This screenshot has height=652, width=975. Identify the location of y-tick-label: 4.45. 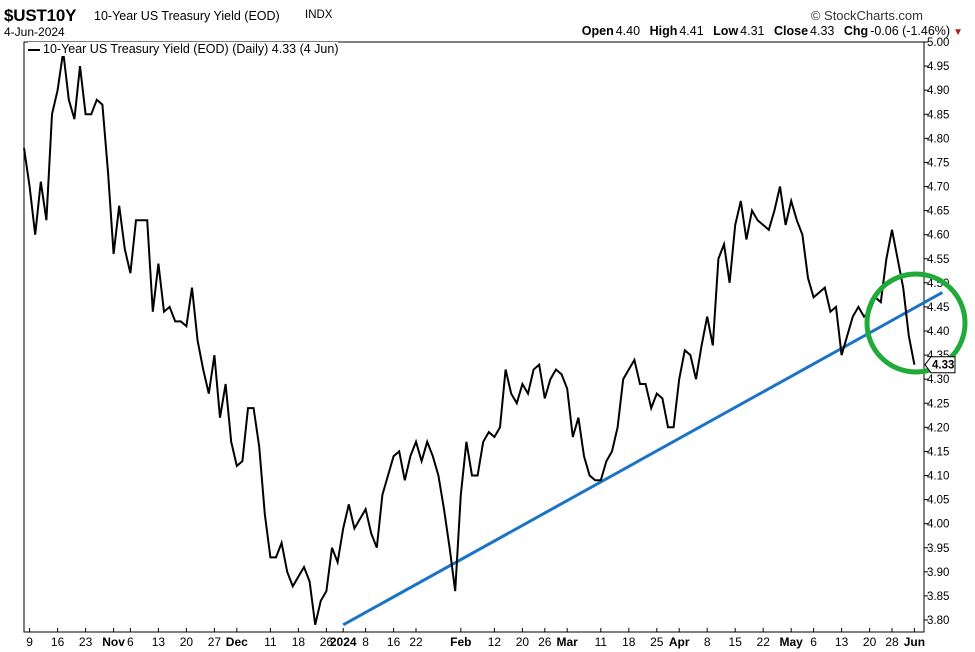
(938, 308).